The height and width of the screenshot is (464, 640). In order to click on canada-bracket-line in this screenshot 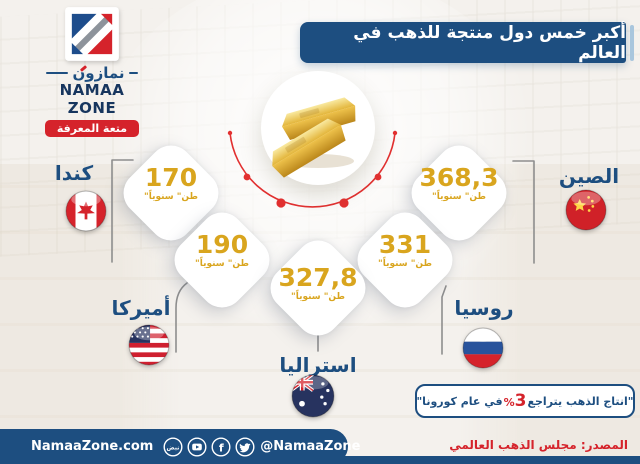, I will do `click(122, 211)`.